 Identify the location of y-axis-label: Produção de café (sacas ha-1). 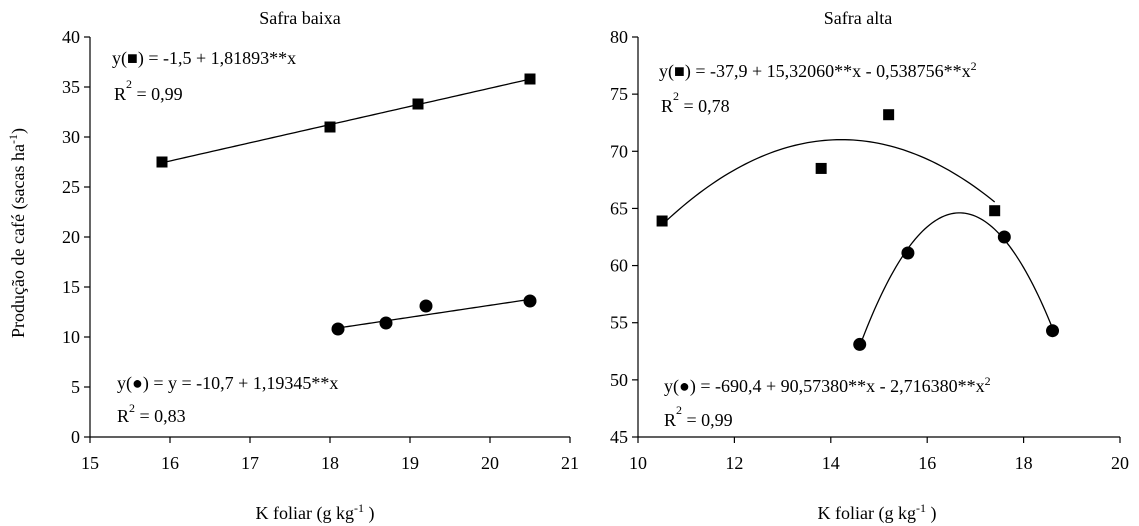
(17, 233).